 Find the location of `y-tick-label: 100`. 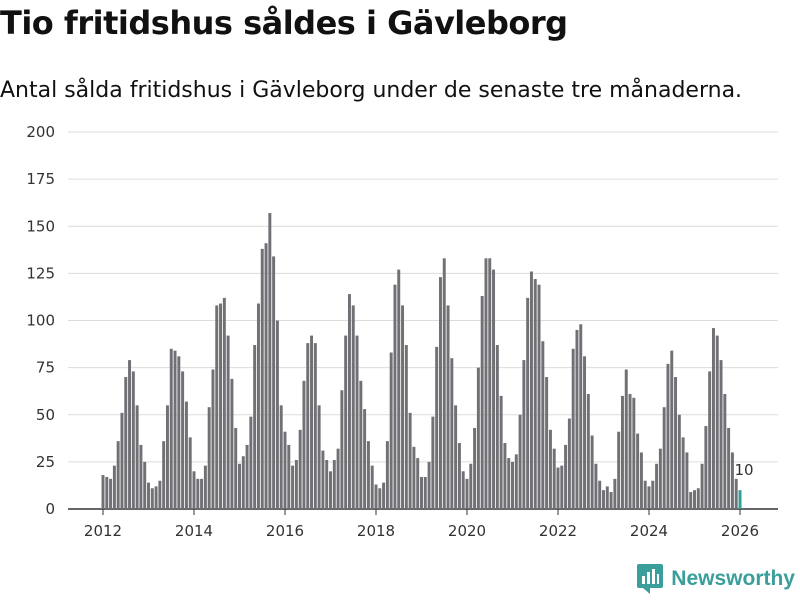

y-tick-label: 100 is located at coordinates (40, 321).